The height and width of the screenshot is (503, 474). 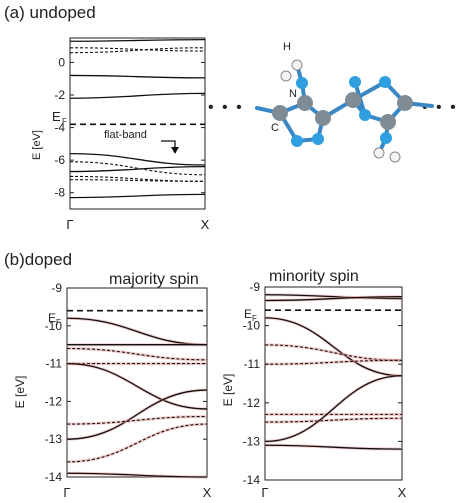 I want to click on y-tick-label: -6, so click(x=59, y=160).